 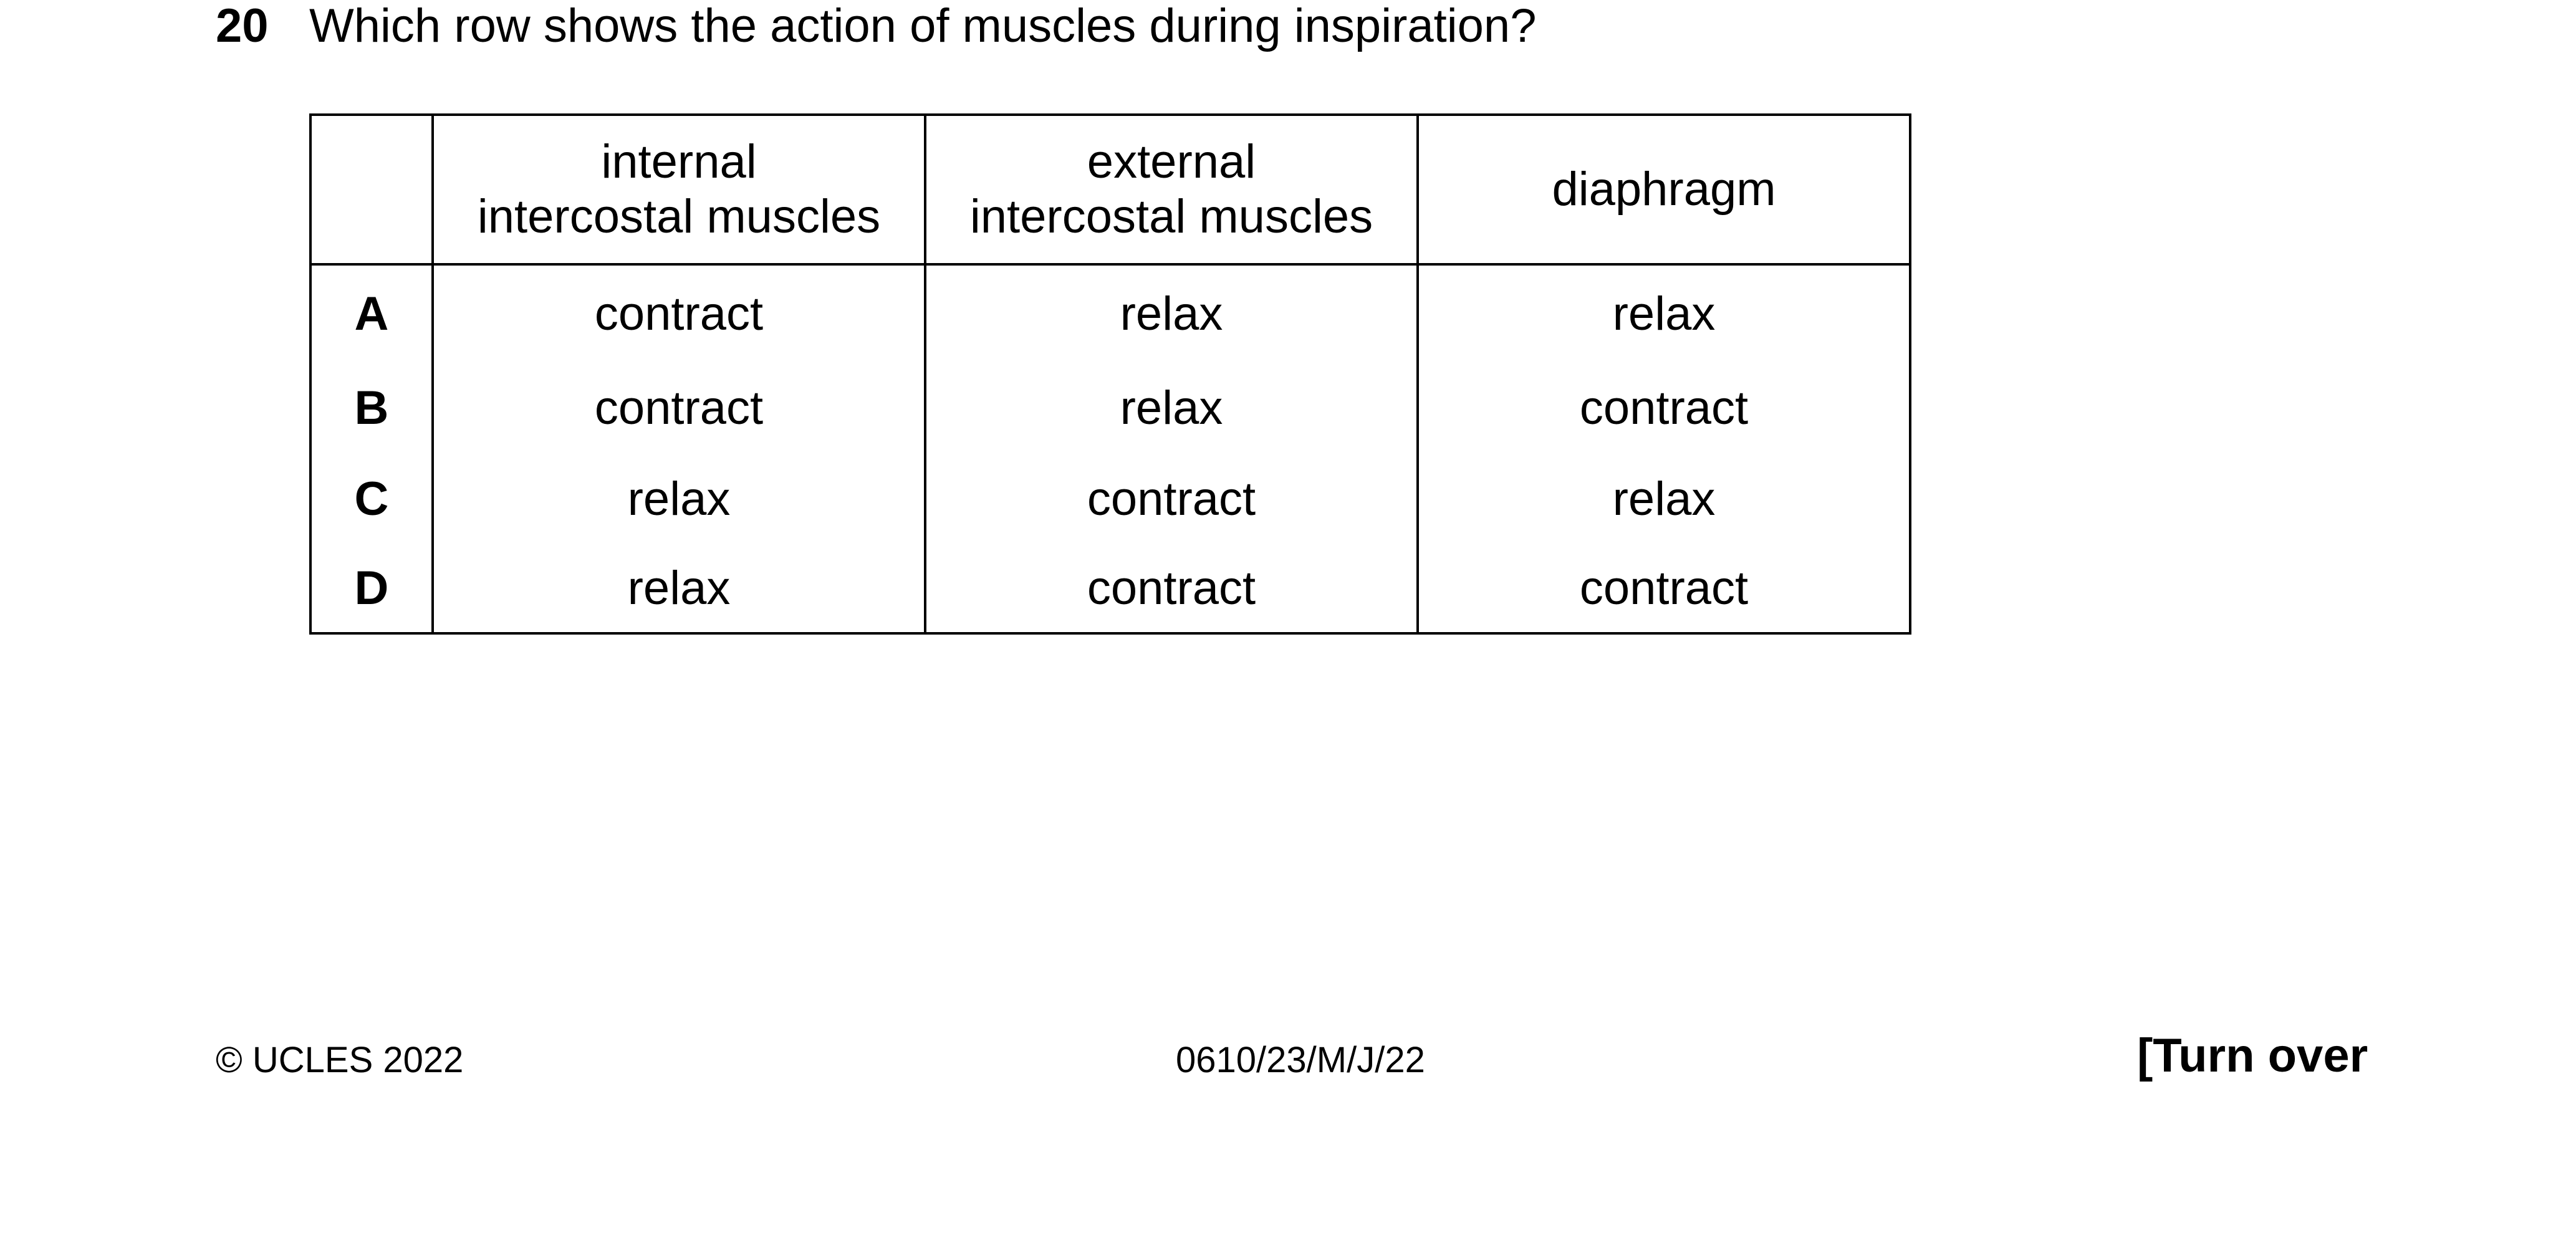 I want to click on row-letter-a: A, so click(x=371, y=313).